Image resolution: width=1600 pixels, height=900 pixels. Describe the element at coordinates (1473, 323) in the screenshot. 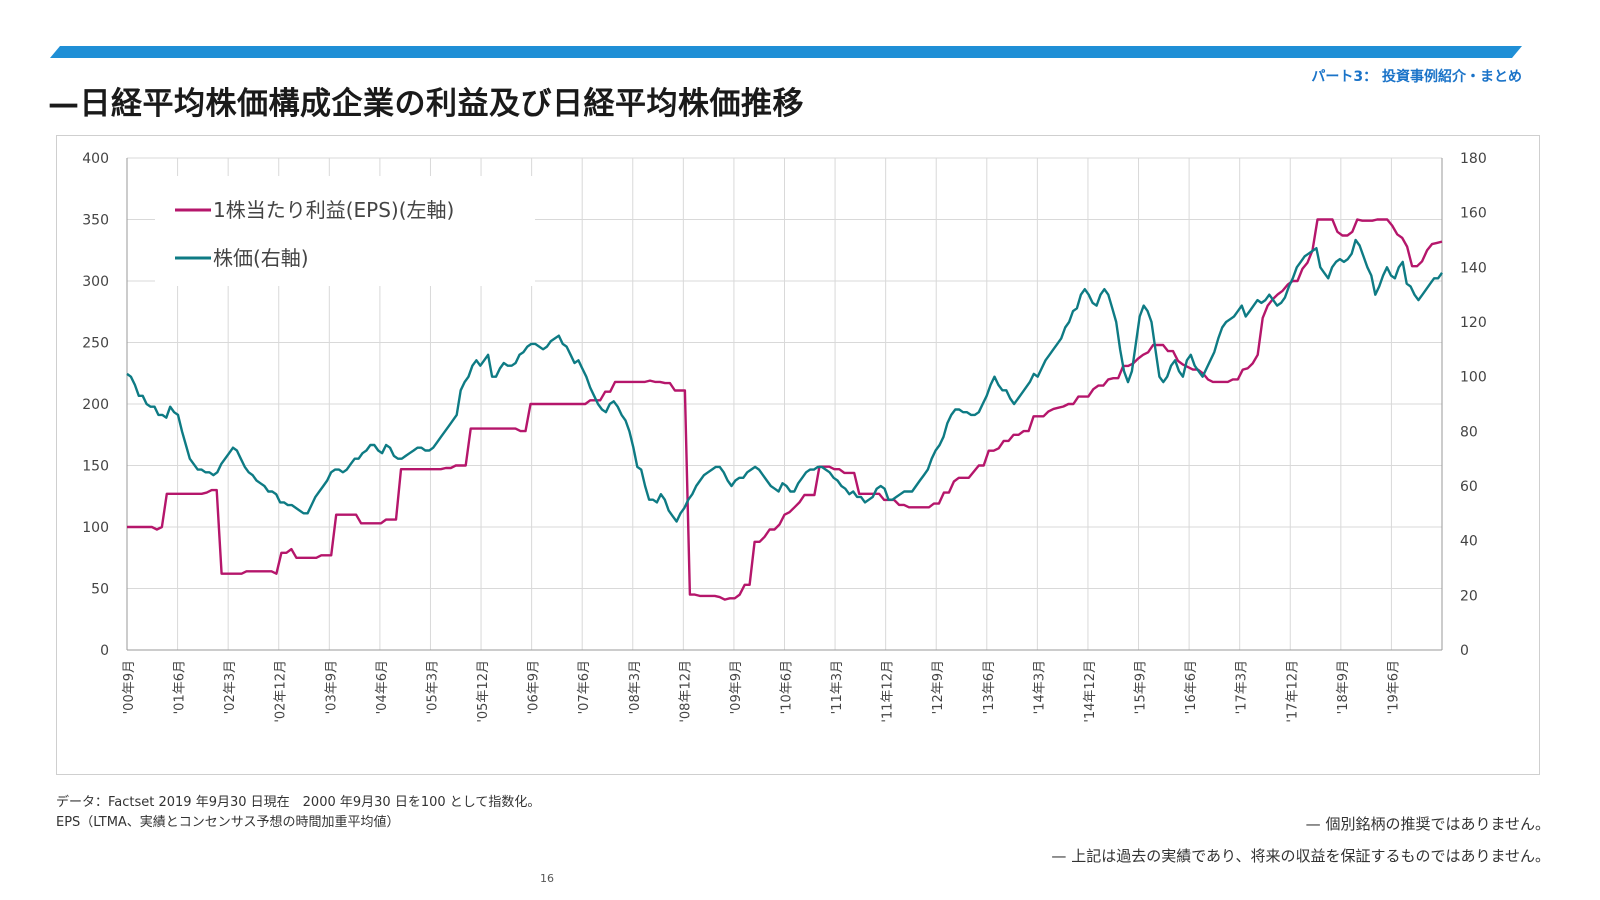

I see `right-axis-tick-label: 120` at that location.